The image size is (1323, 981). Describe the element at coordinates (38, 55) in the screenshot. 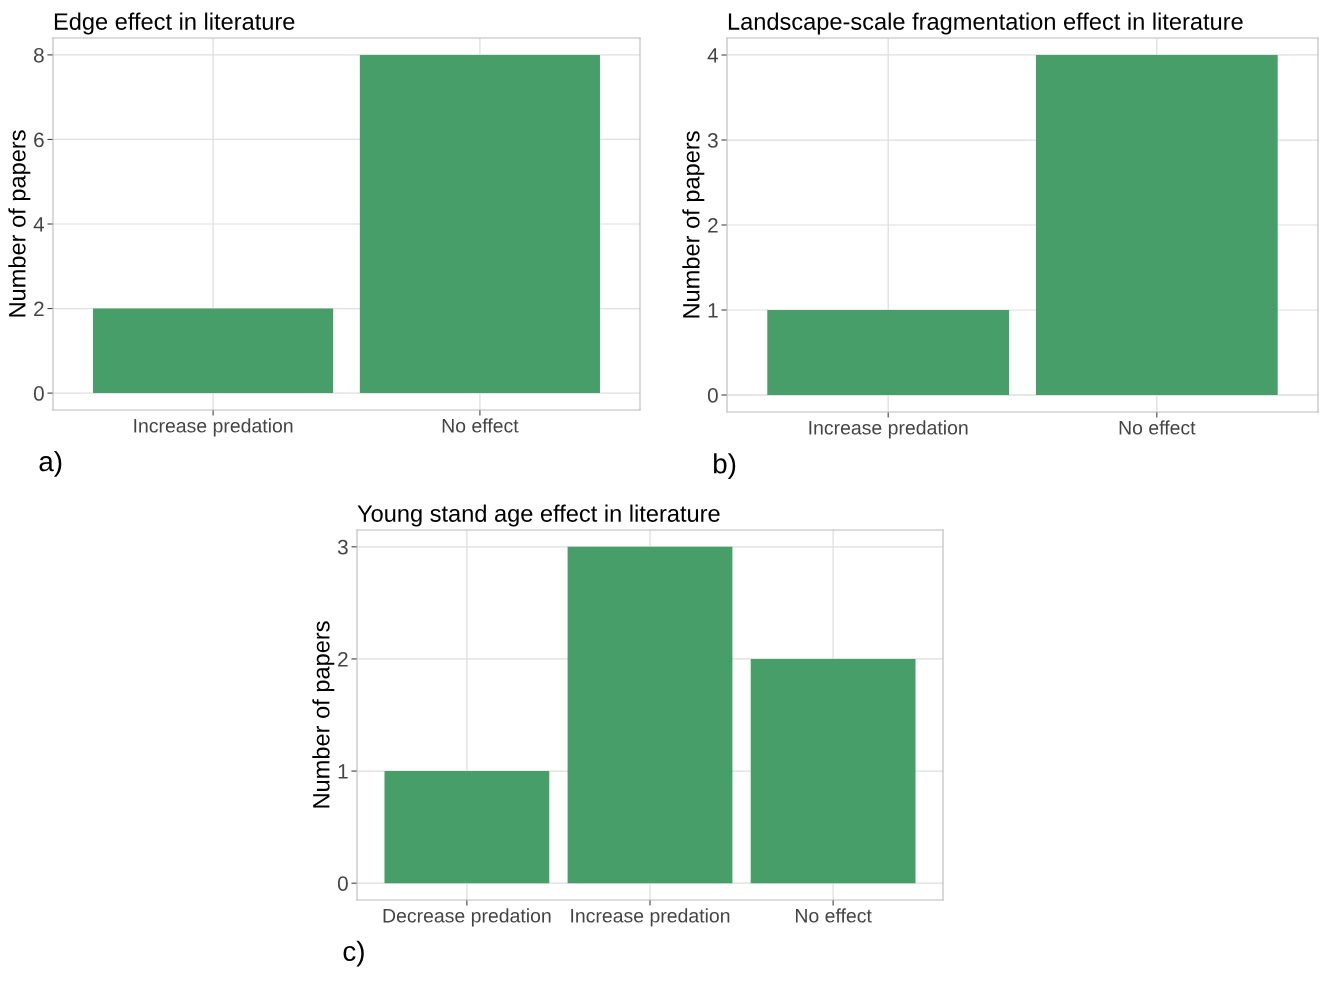

I see `y-tick-label: 8` at that location.